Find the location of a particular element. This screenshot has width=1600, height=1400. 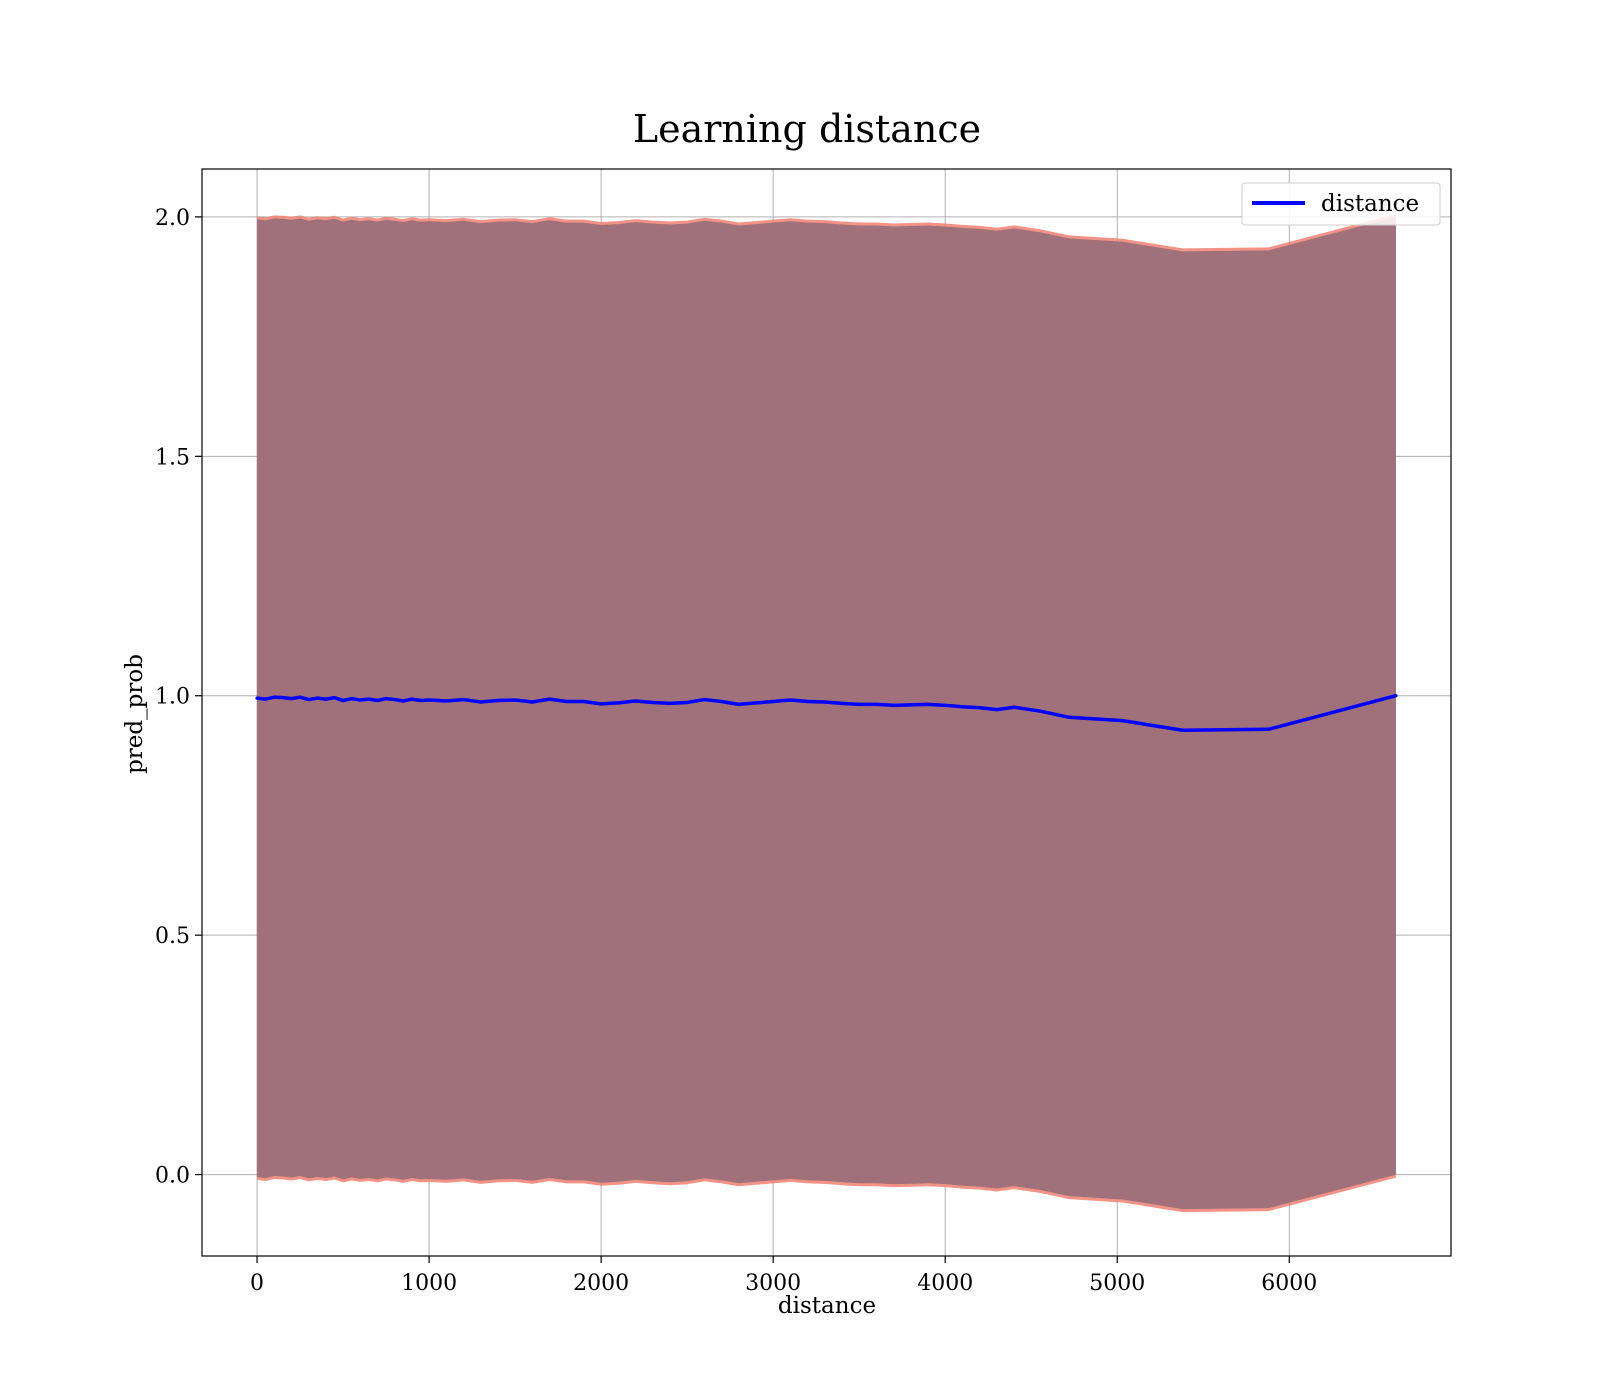

x-tick-label-6: 6000 is located at coordinates (1289, 1283).